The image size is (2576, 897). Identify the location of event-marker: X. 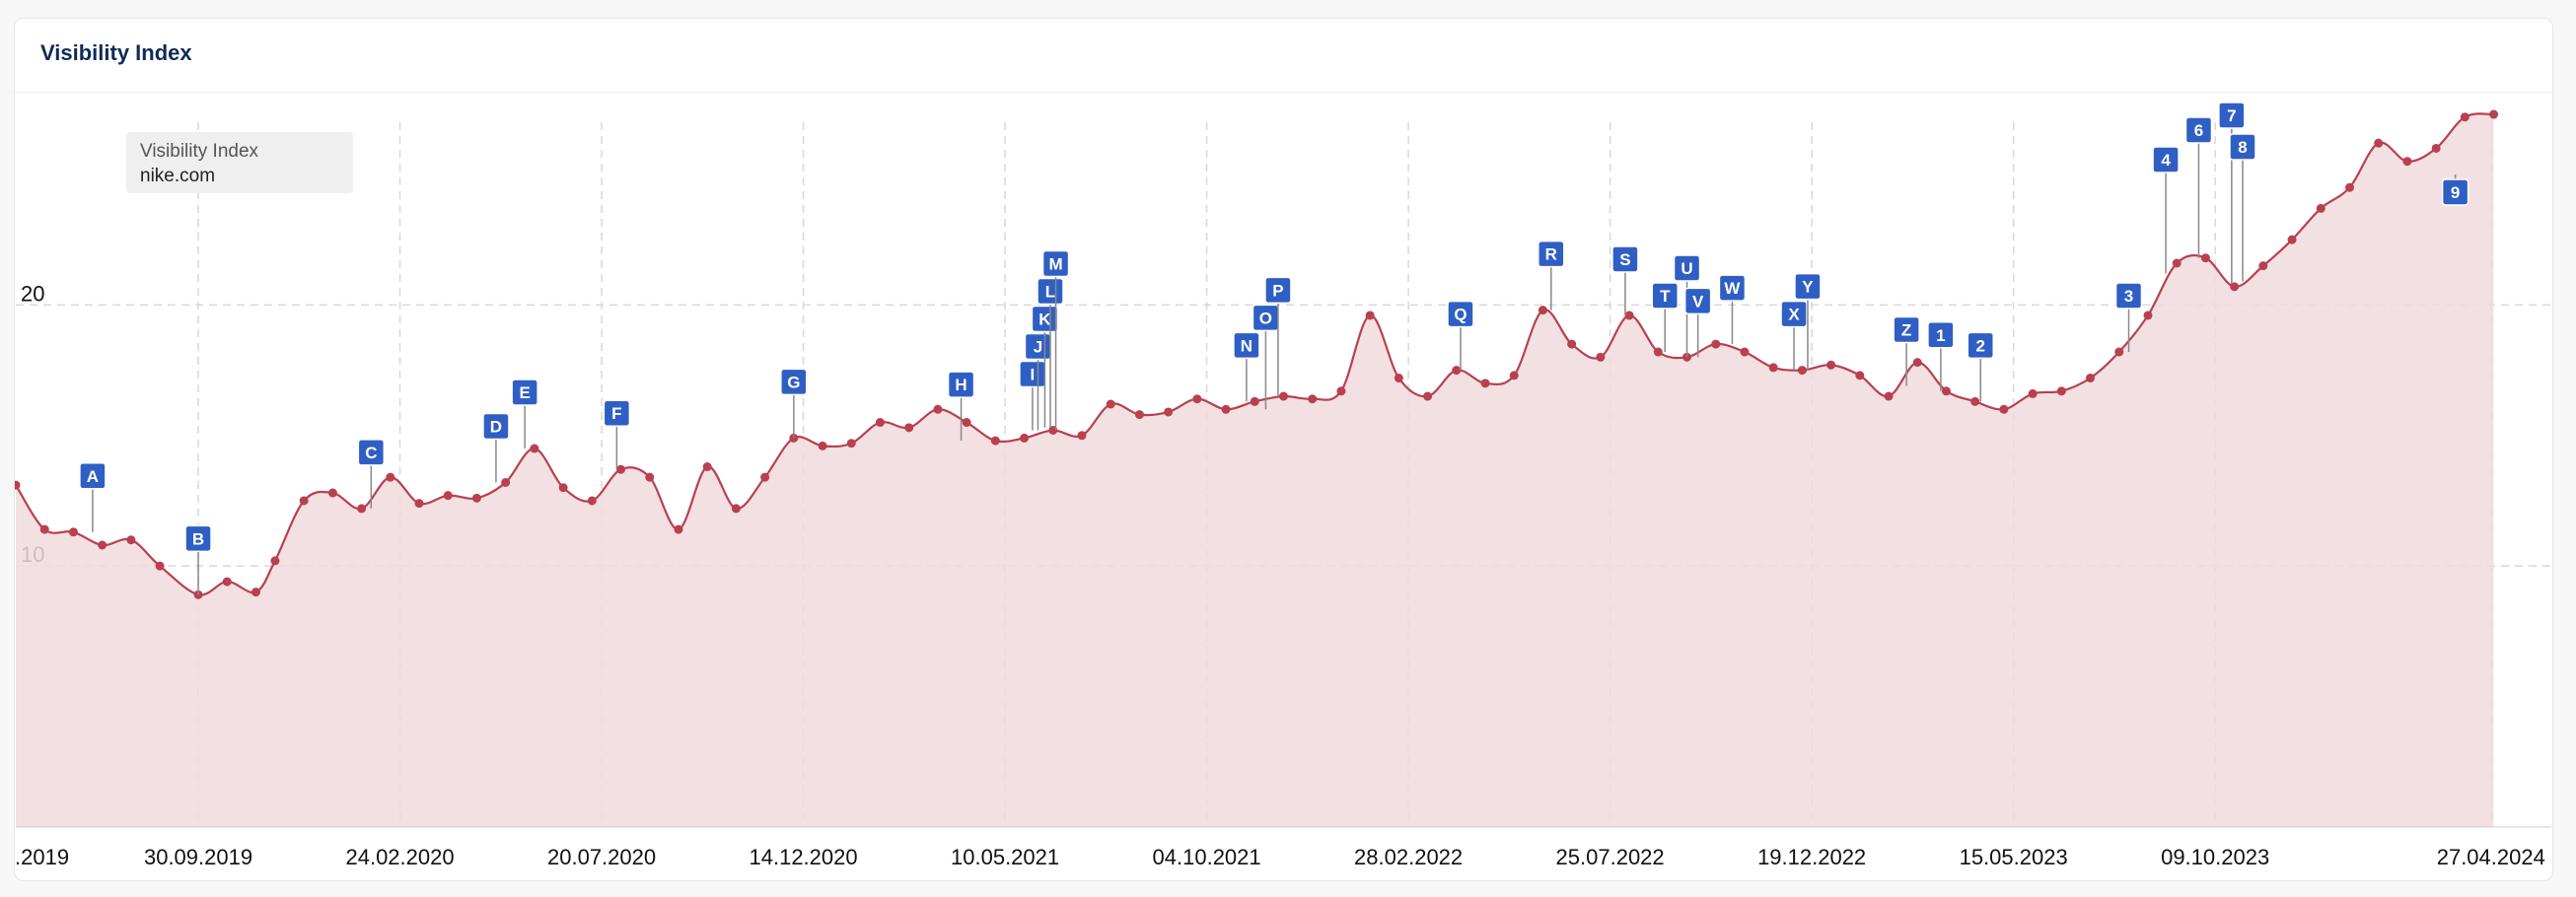
(1794, 336).